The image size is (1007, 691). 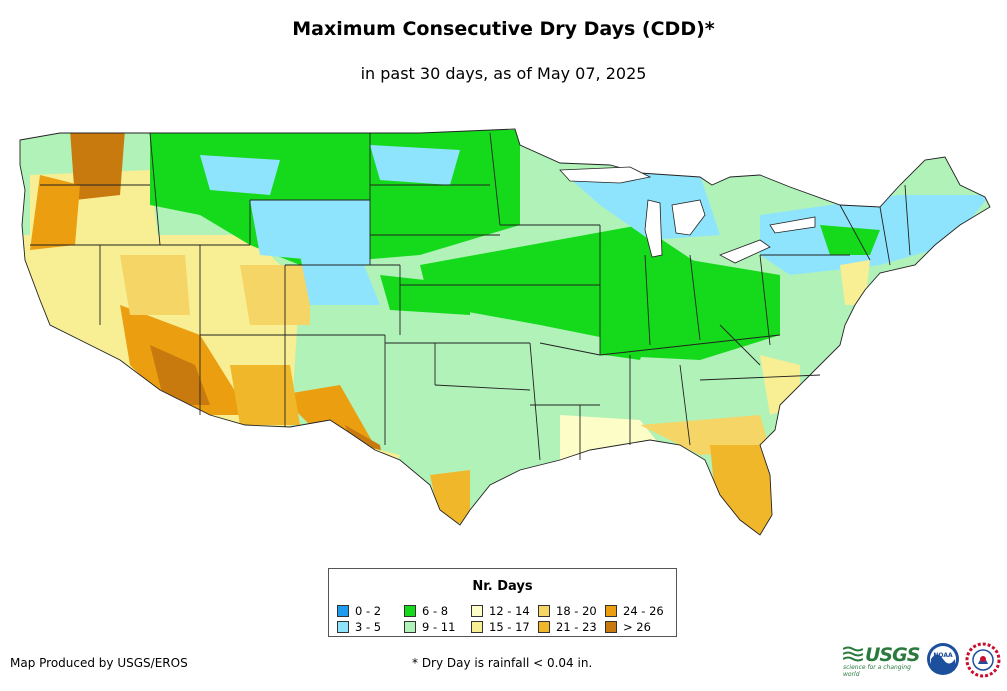 What do you see at coordinates (509, 611) in the screenshot?
I see `legend-label: 12 - 14` at bounding box center [509, 611].